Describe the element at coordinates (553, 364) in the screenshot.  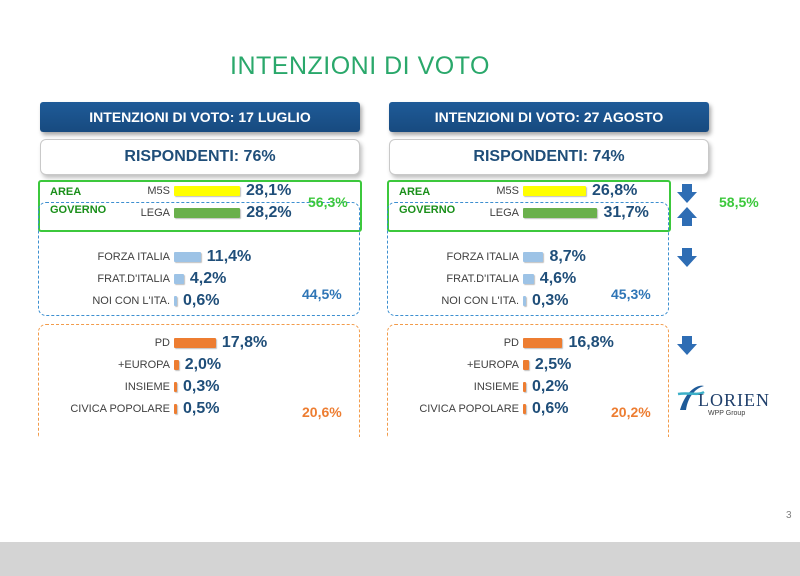
I see `data-label: 2,5%` at that location.